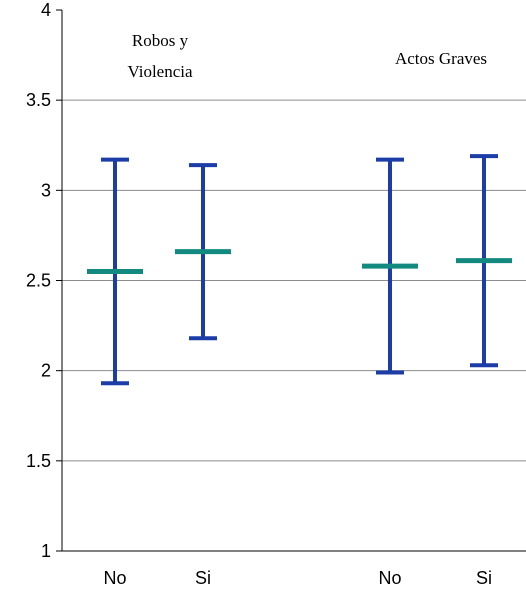 The height and width of the screenshot is (592, 526). Describe the element at coordinates (46, 371) in the screenshot. I see `y-tick-label: 2` at that location.